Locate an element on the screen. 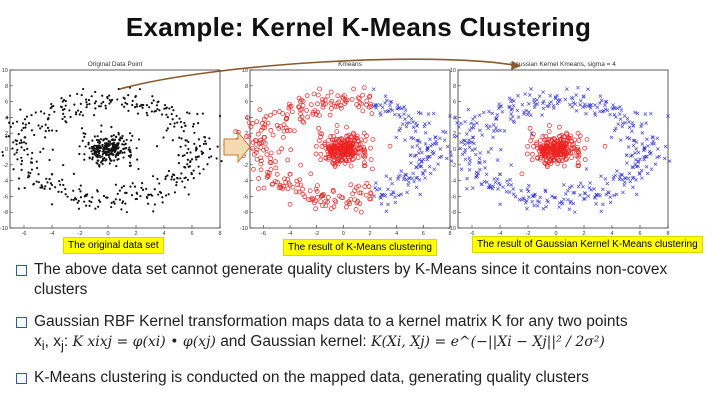 Image resolution: width=717 pixels, height=404 pixels. y-tick-label: 2 is located at coordinates (454, 134).